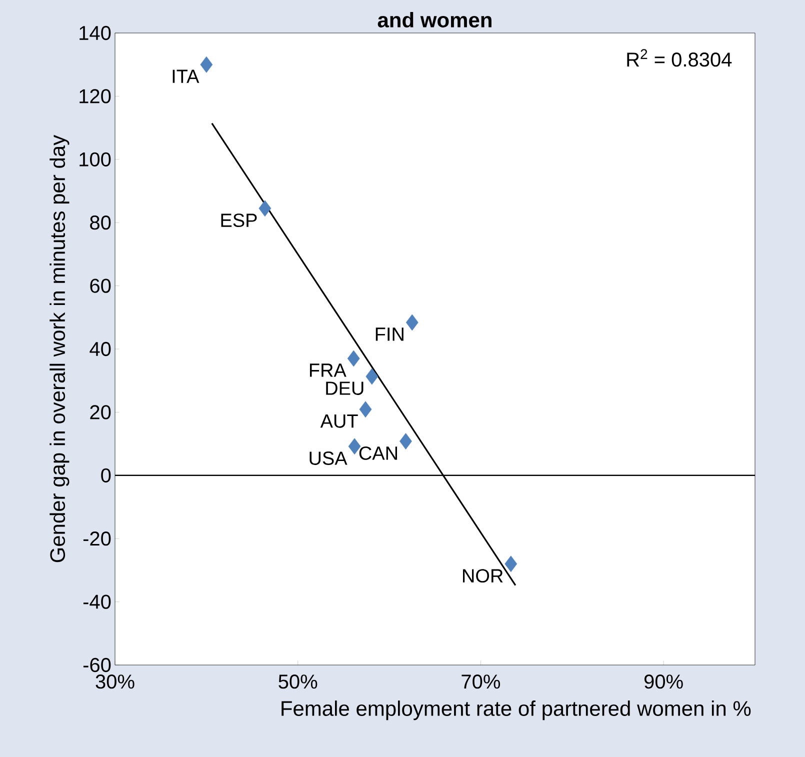  Describe the element at coordinates (239, 221) in the screenshot. I see `annotation: ESP` at that location.